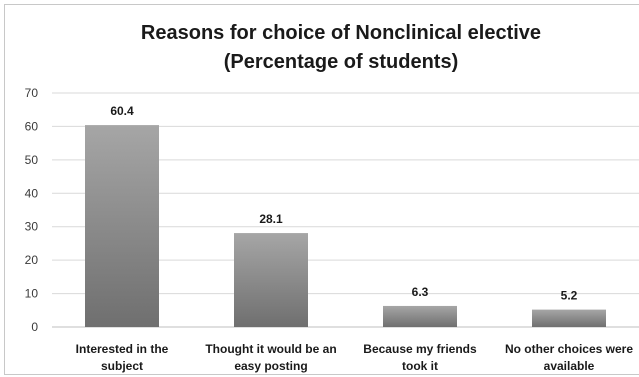 The width and height of the screenshot is (639, 377). What do you see at coordinates (34, 327) in the screenshot?
I see `y-tick-label: 0` at bounding box center [34, 327].